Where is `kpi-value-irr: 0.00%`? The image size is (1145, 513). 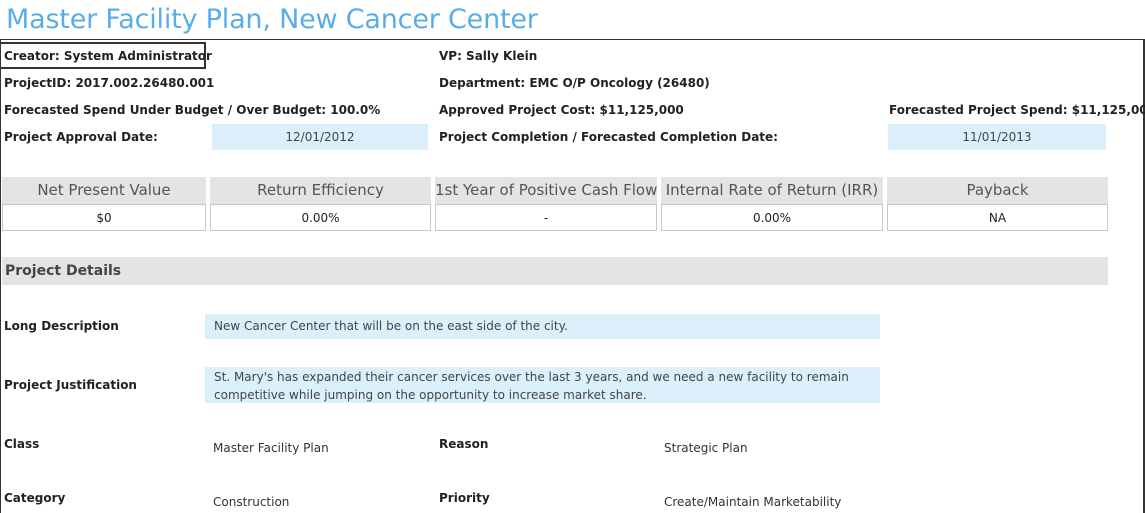 kpi-value-irr: 0.00% is located at coordinates (772, 217).